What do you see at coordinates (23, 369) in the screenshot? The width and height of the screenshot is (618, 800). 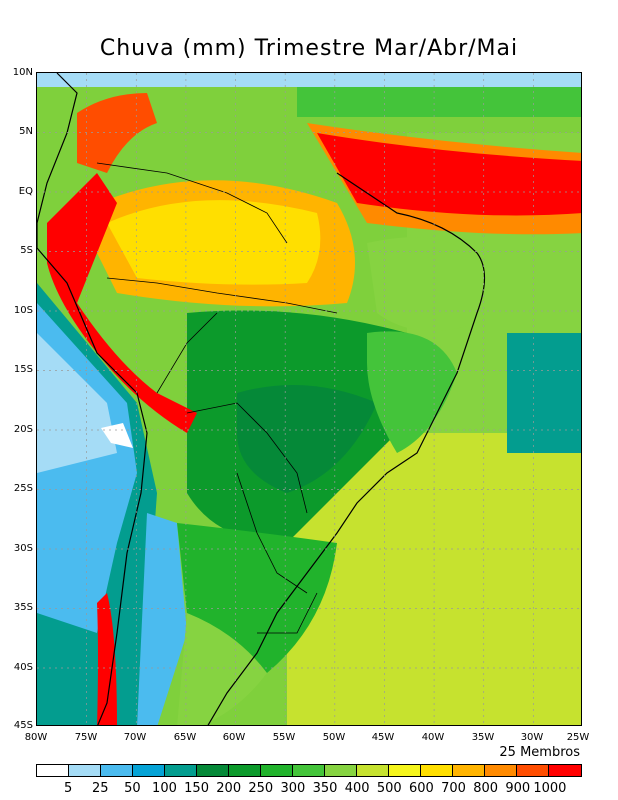 I see `lat-label-15s: 15S` at bounding box center [23, 369].